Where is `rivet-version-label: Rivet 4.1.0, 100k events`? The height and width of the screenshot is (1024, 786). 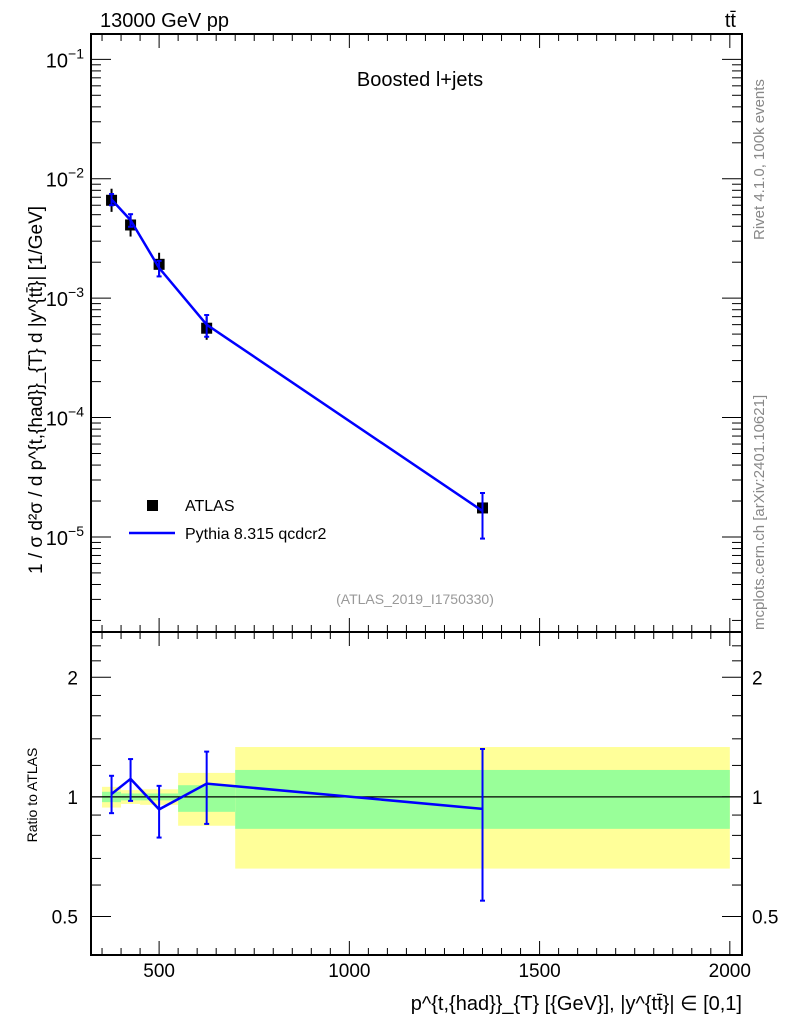 rivet-version-label: Rivet 4.1.0, 100k events is located at coordinates (759, 159).